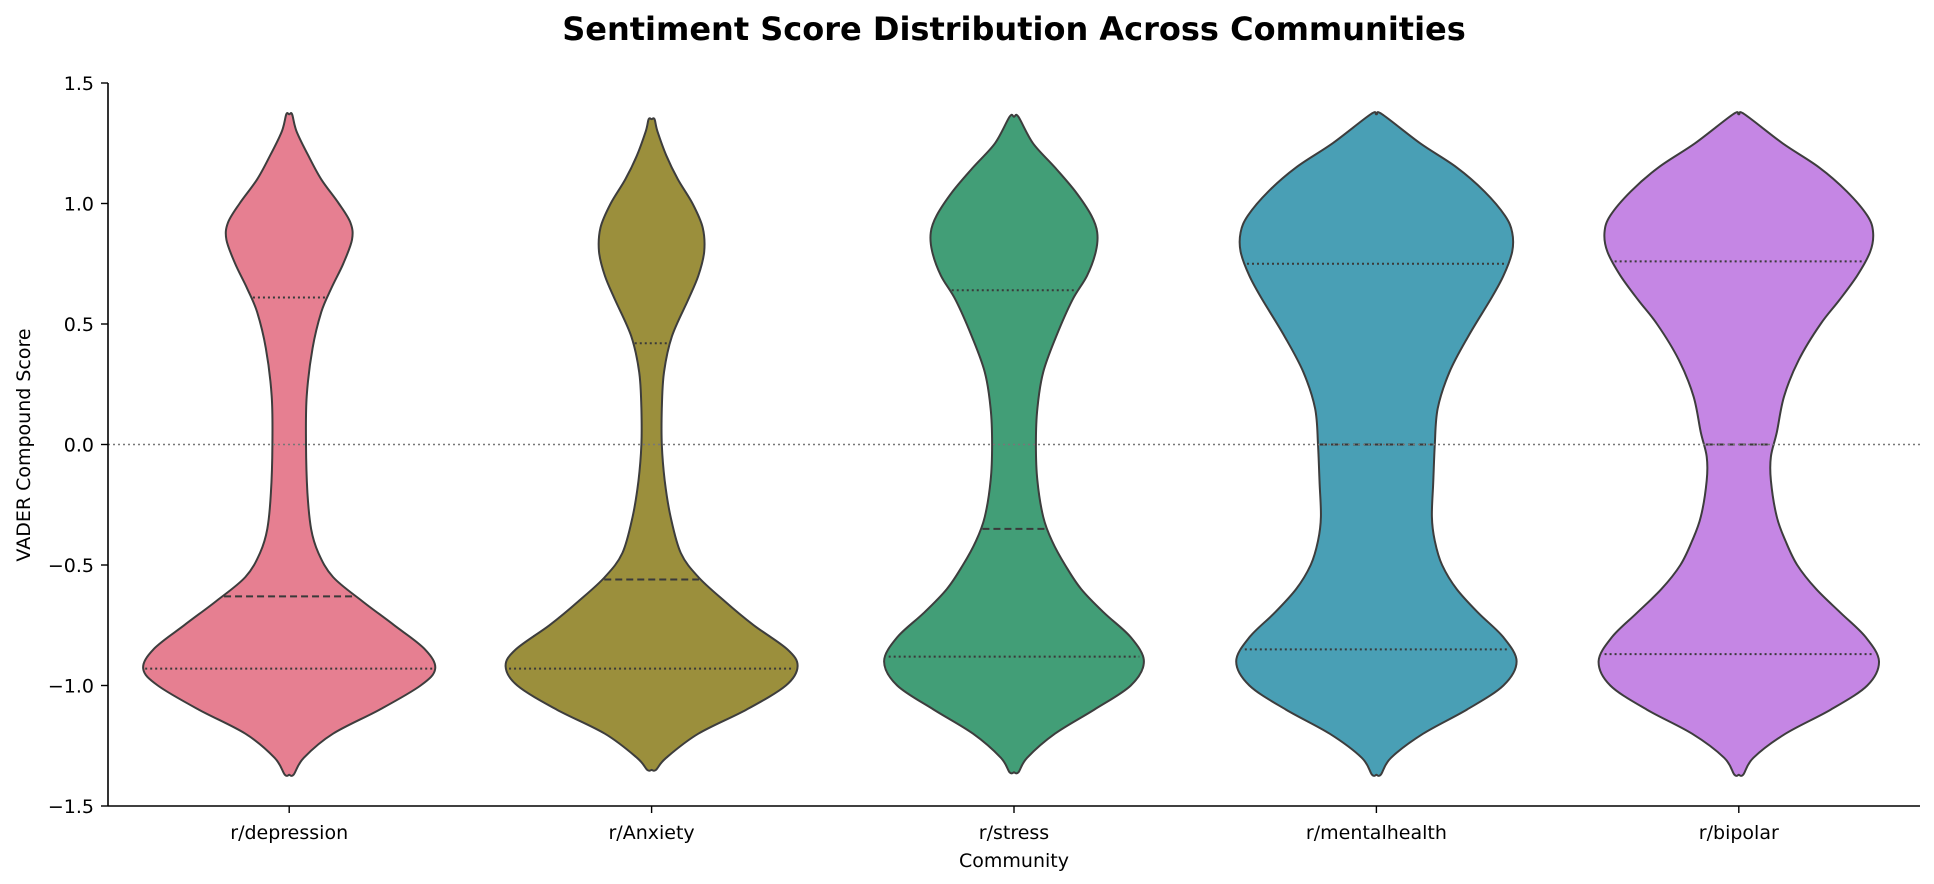 Image resolution: width=1934 pixels, height=884 pixels. Describe the element at coordinates (71, 566) in the screenshot. I see `y-tick-label: −0.5` at that location.